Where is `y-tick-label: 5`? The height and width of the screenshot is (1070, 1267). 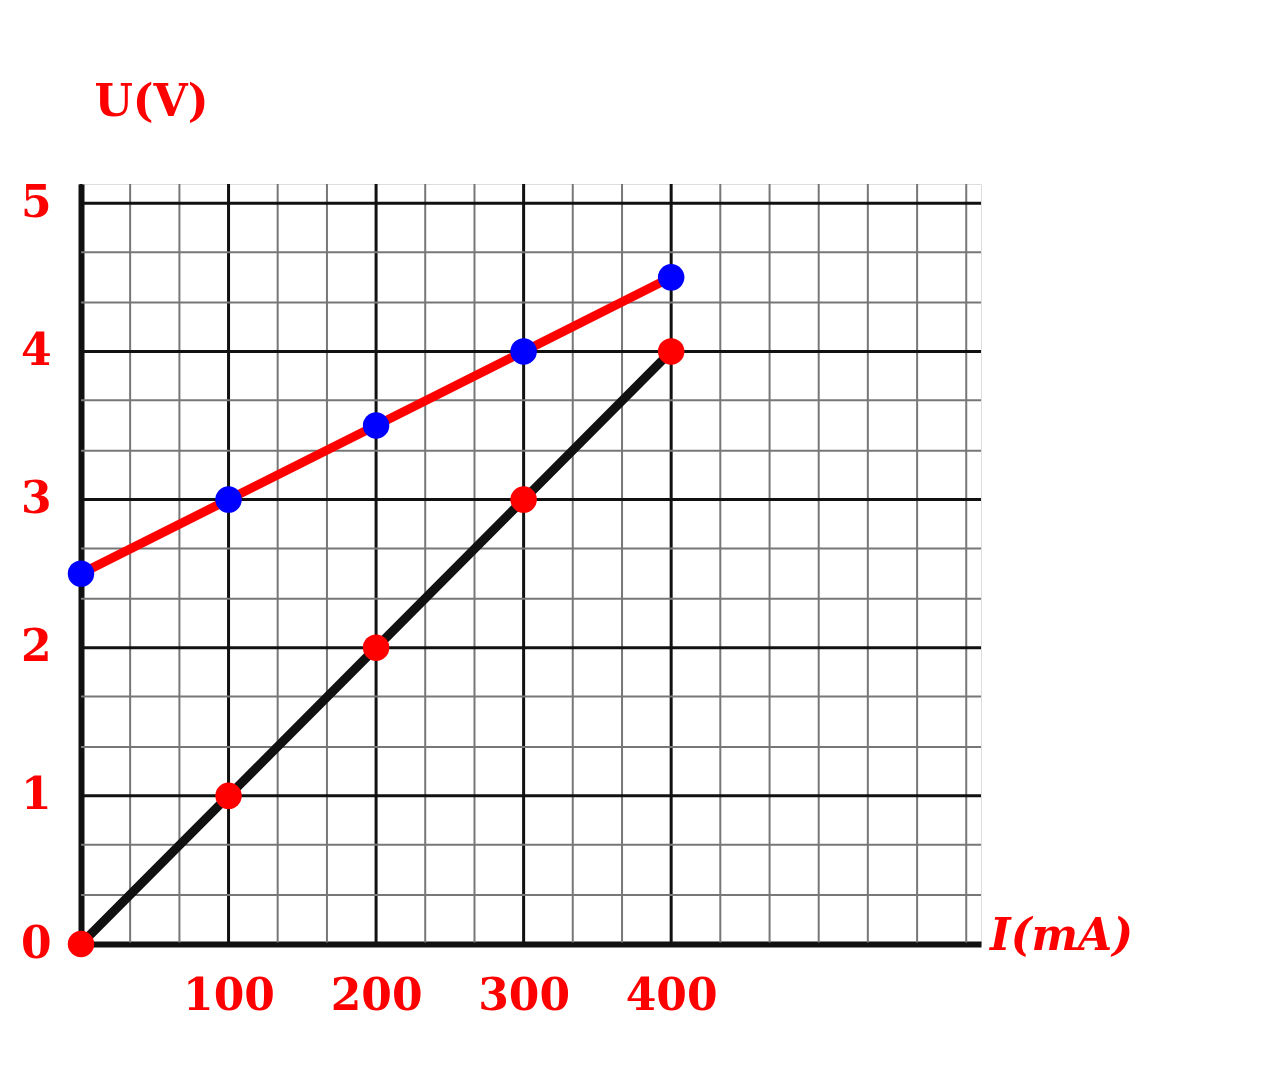 y-tick-label: 5 is located at coordinates (36, 201).